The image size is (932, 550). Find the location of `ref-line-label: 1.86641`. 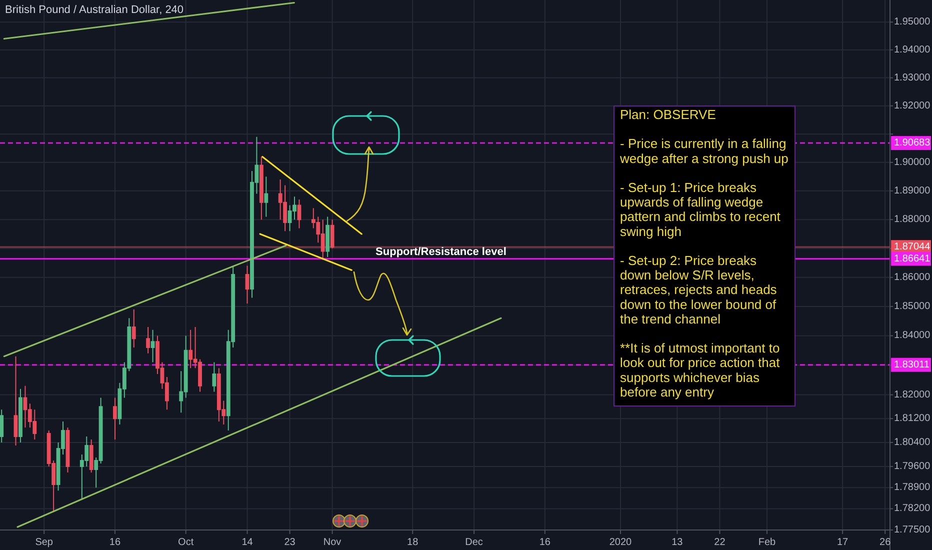

ref-line-label: 1.86641 is located at coordinates (912, 258).